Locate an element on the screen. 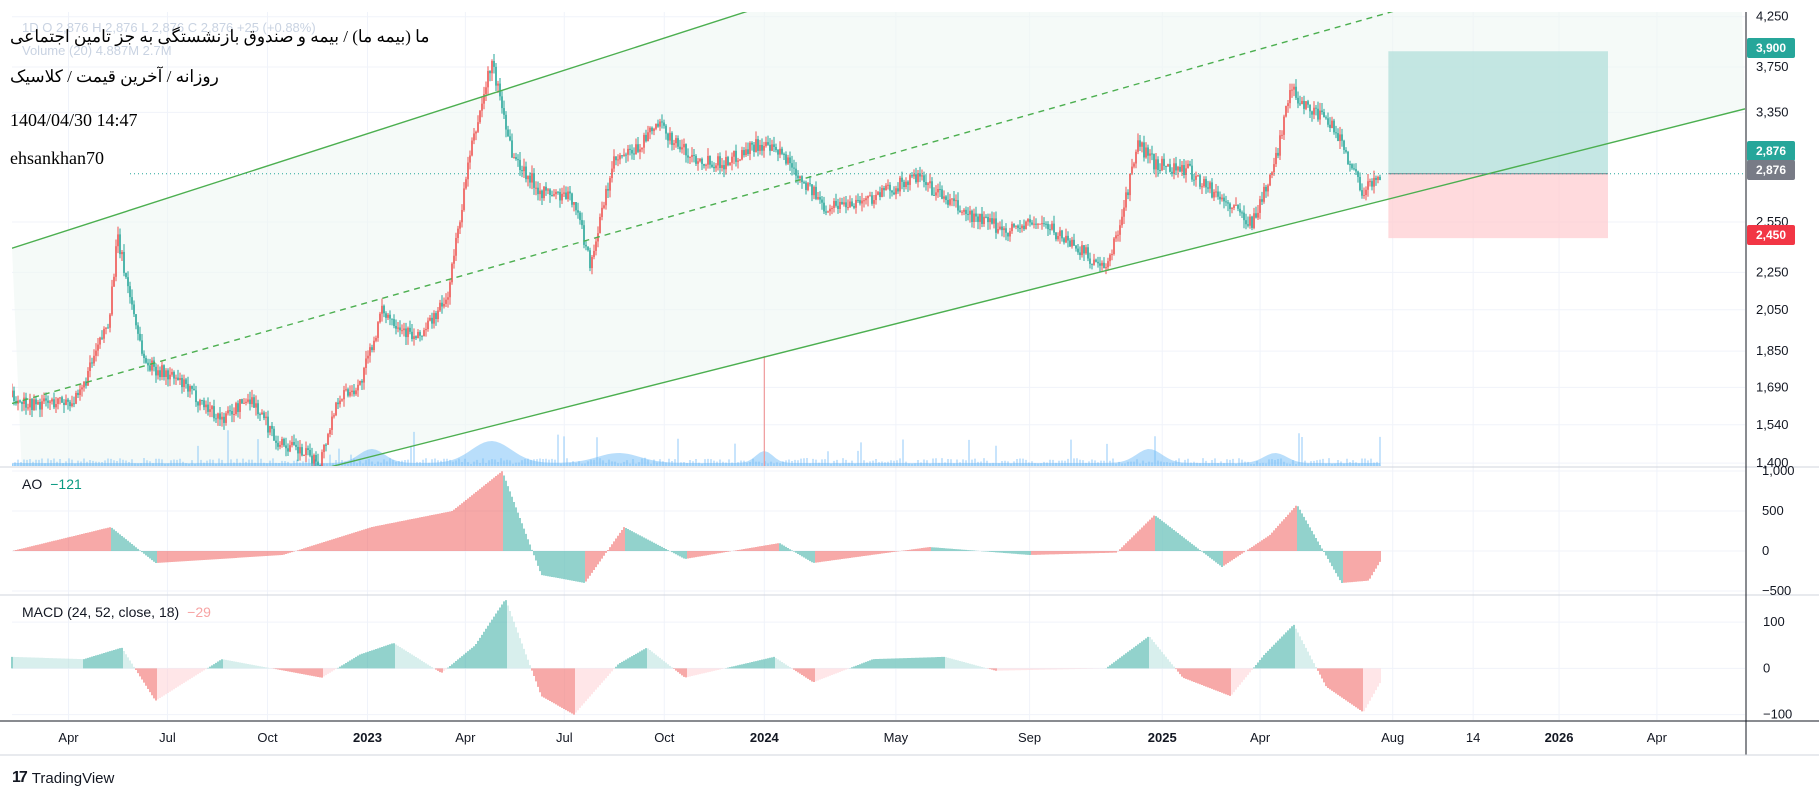 The height and width of the screenshot is (798, 1819). macd-title: MACD (24, 52, close, 18) is located at coordinates (101, 612).